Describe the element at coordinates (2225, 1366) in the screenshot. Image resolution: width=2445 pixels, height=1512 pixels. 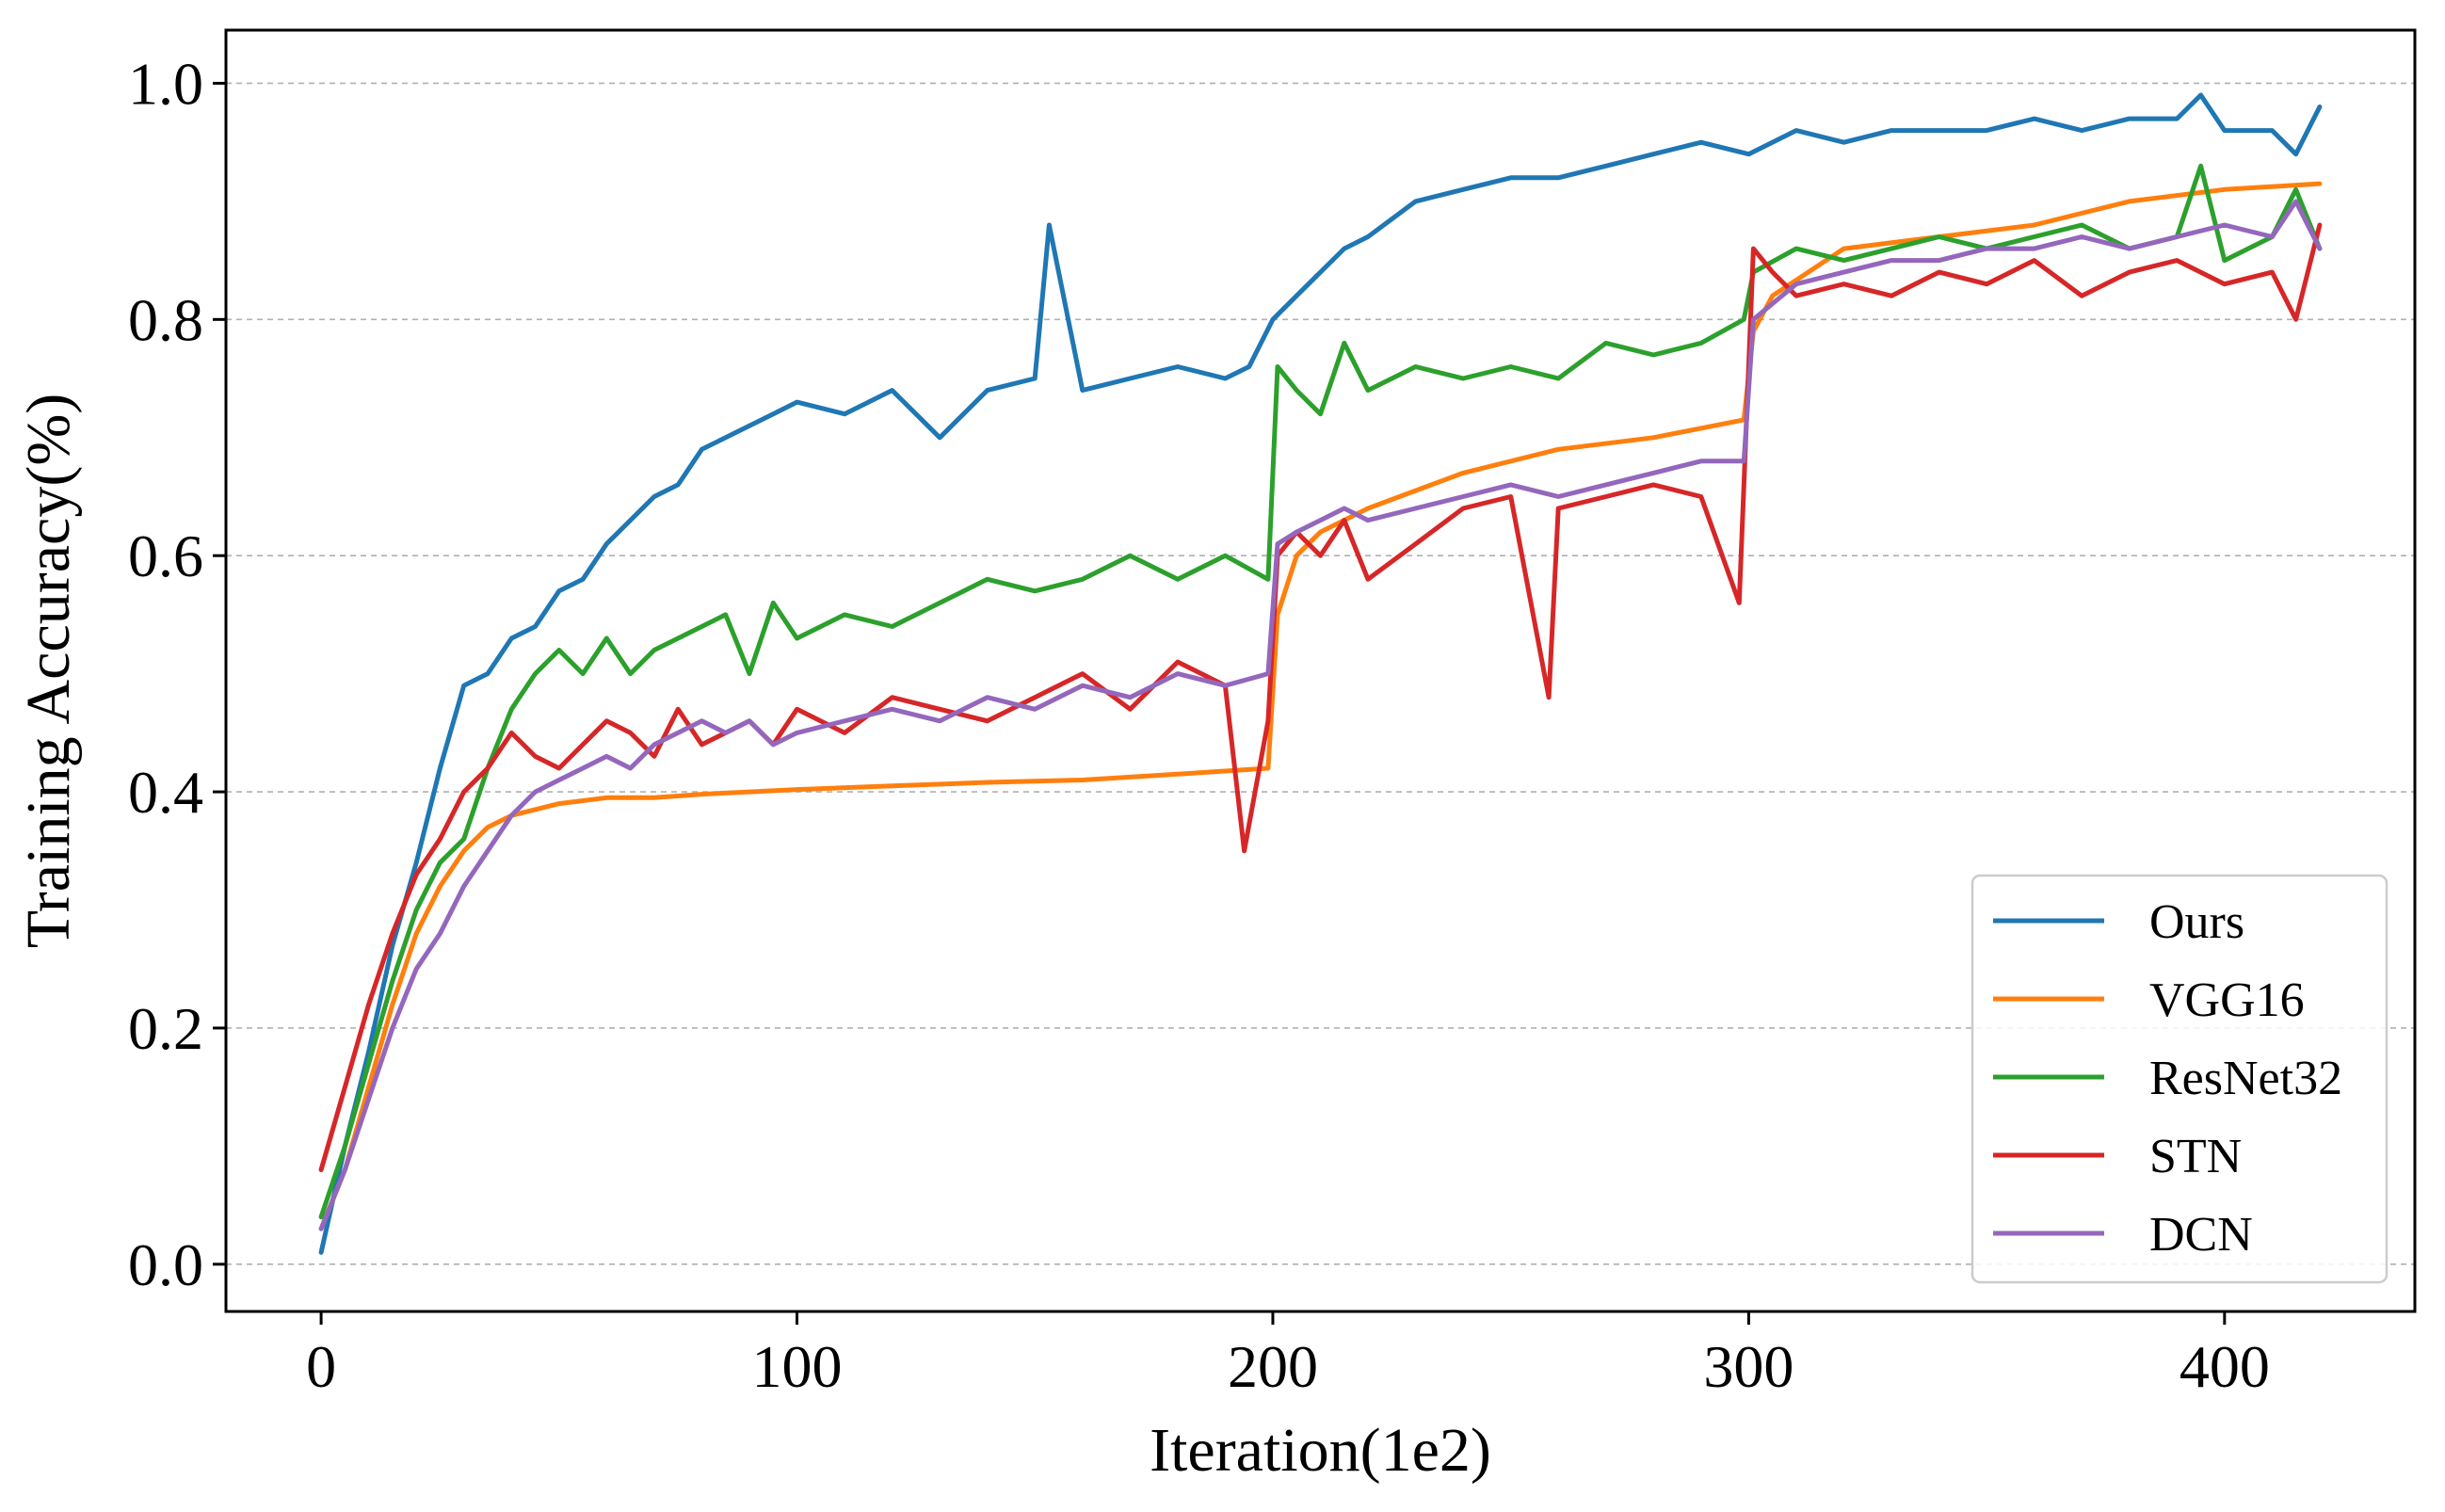
I see `x-tick-label: 400` at that location.